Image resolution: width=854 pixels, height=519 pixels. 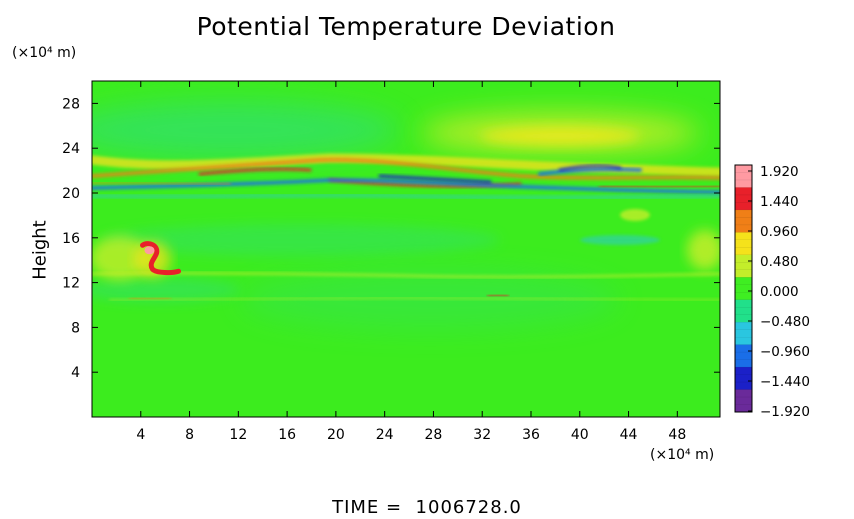 I want to click on x-tick-label: 40, so click(x=580, y=435).